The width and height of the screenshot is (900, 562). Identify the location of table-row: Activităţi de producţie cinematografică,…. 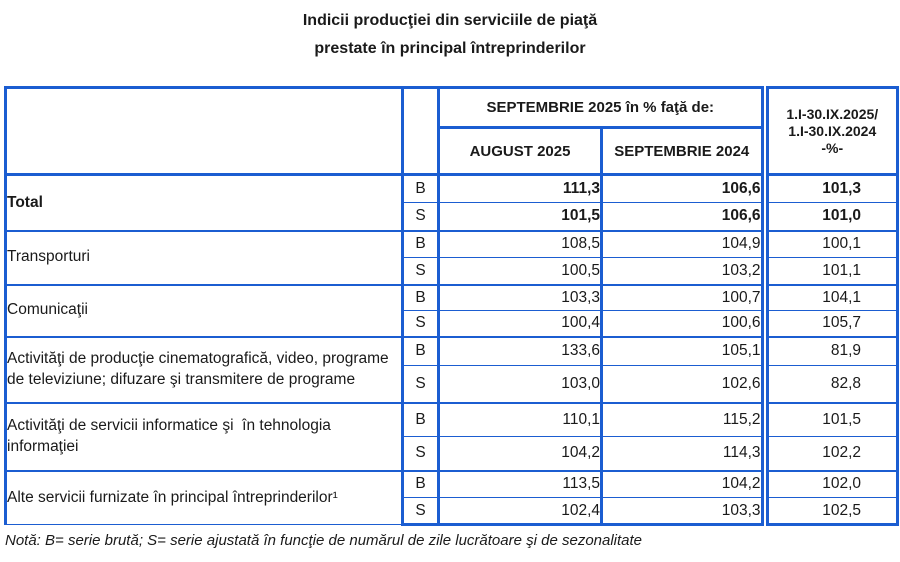
(452, 369).